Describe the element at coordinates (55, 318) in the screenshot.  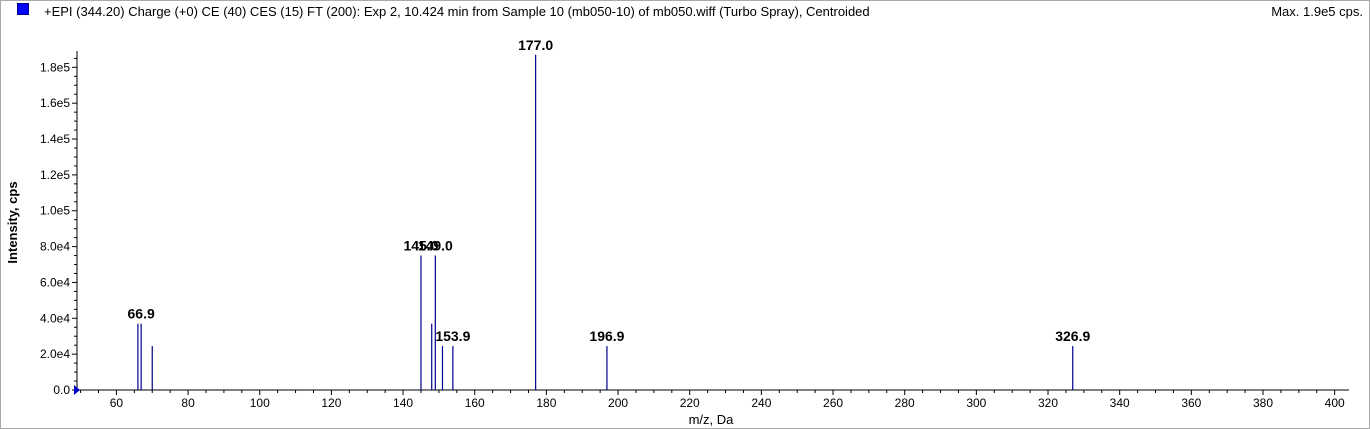
I see `y-tick-label: 4.0e4` at that location.